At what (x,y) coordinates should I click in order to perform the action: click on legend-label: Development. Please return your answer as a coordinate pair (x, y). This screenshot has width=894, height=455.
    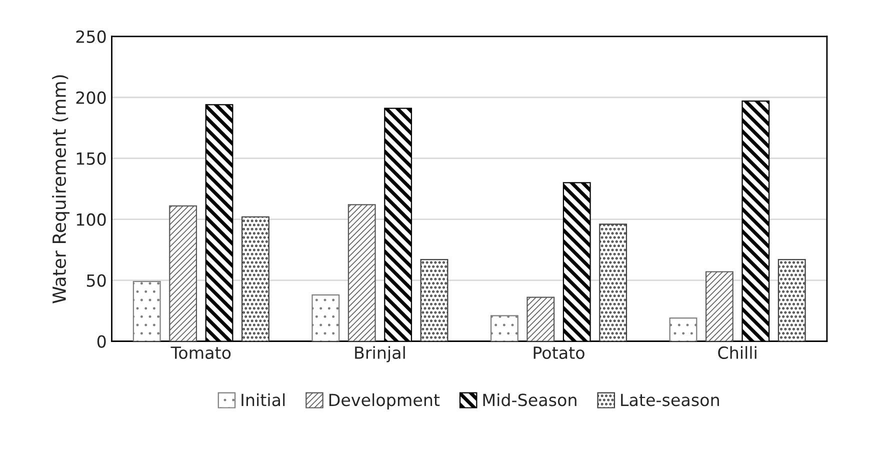
    Looking at the image, I should click on (384, 401).